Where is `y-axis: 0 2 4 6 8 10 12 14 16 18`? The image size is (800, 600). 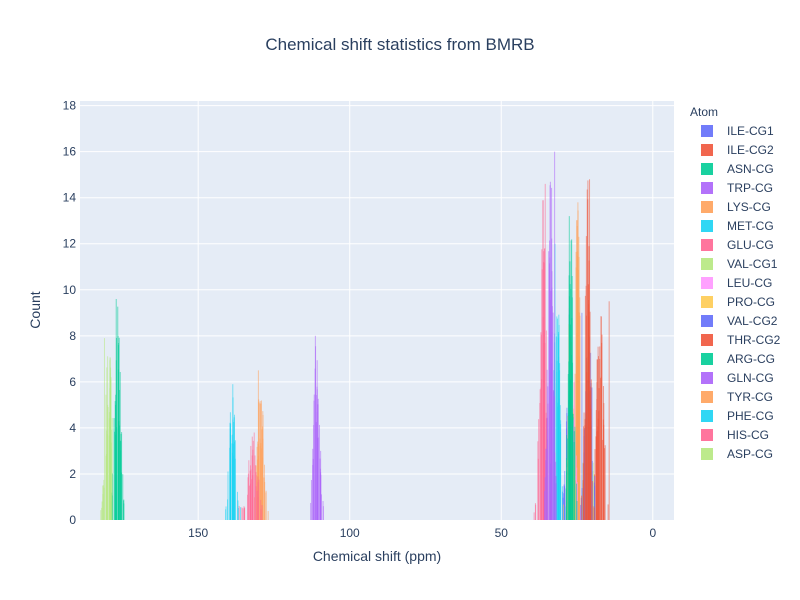
y-axis: 0 2 4 6 8 10 12 14 16 18 is located at coordinates (70, 313).